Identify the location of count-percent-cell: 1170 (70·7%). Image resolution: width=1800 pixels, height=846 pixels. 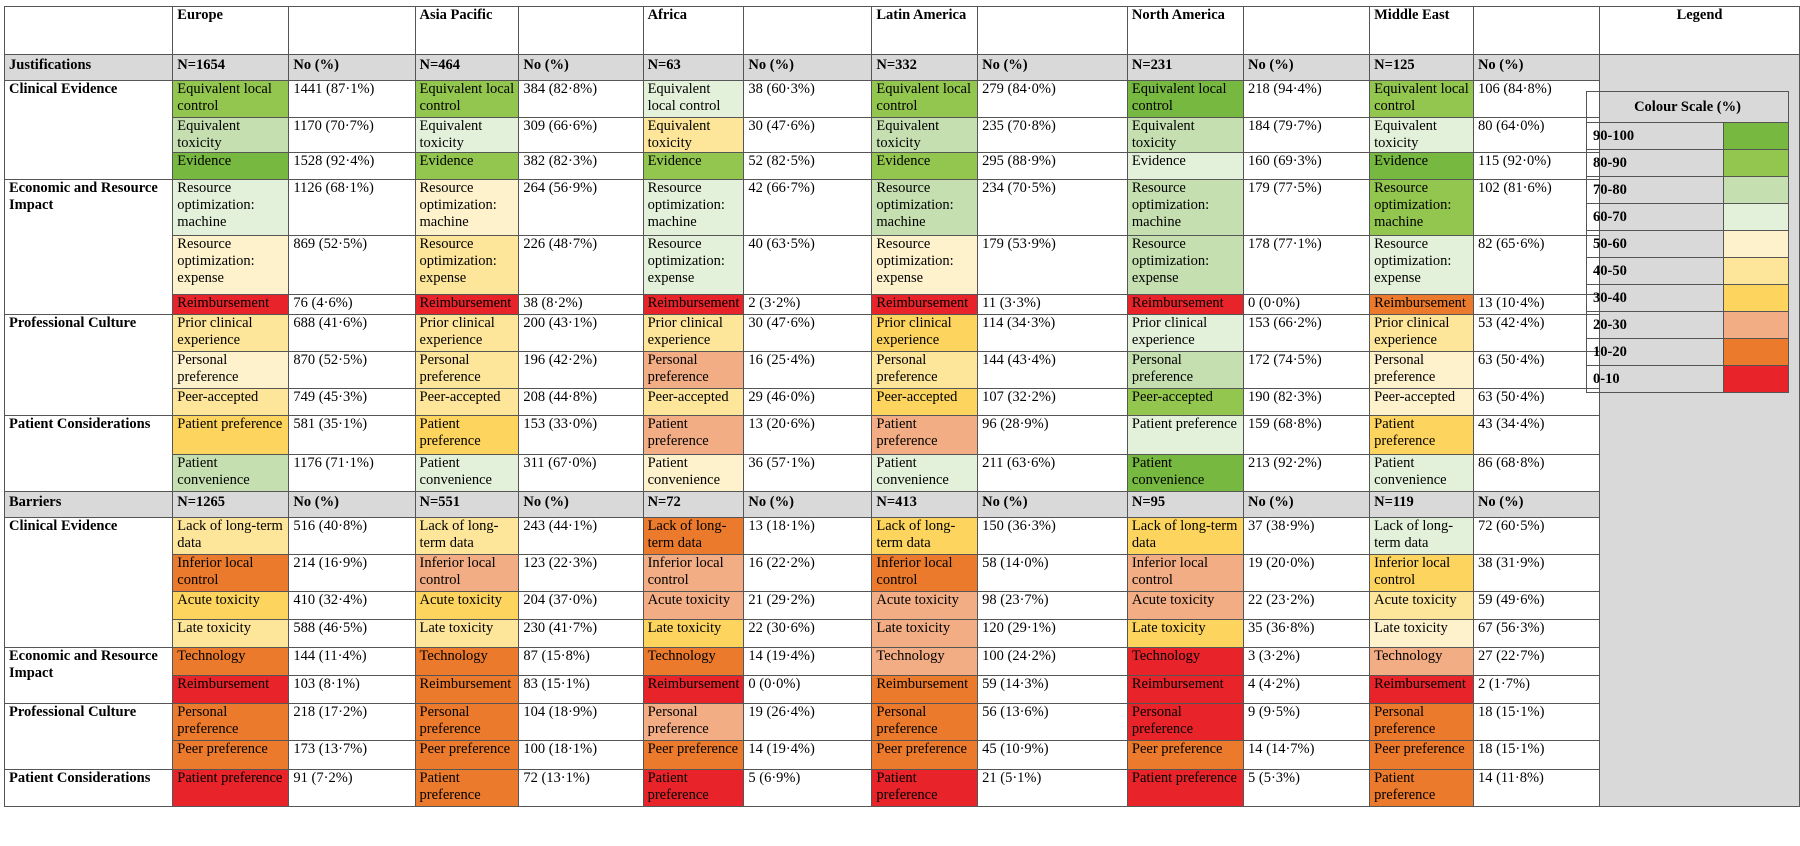
(352, 135).